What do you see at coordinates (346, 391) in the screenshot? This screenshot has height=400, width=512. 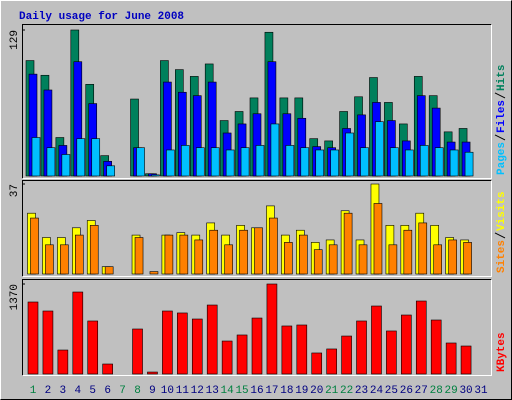 I see `x-tick-label: 22` at bounding box center [346, 391].